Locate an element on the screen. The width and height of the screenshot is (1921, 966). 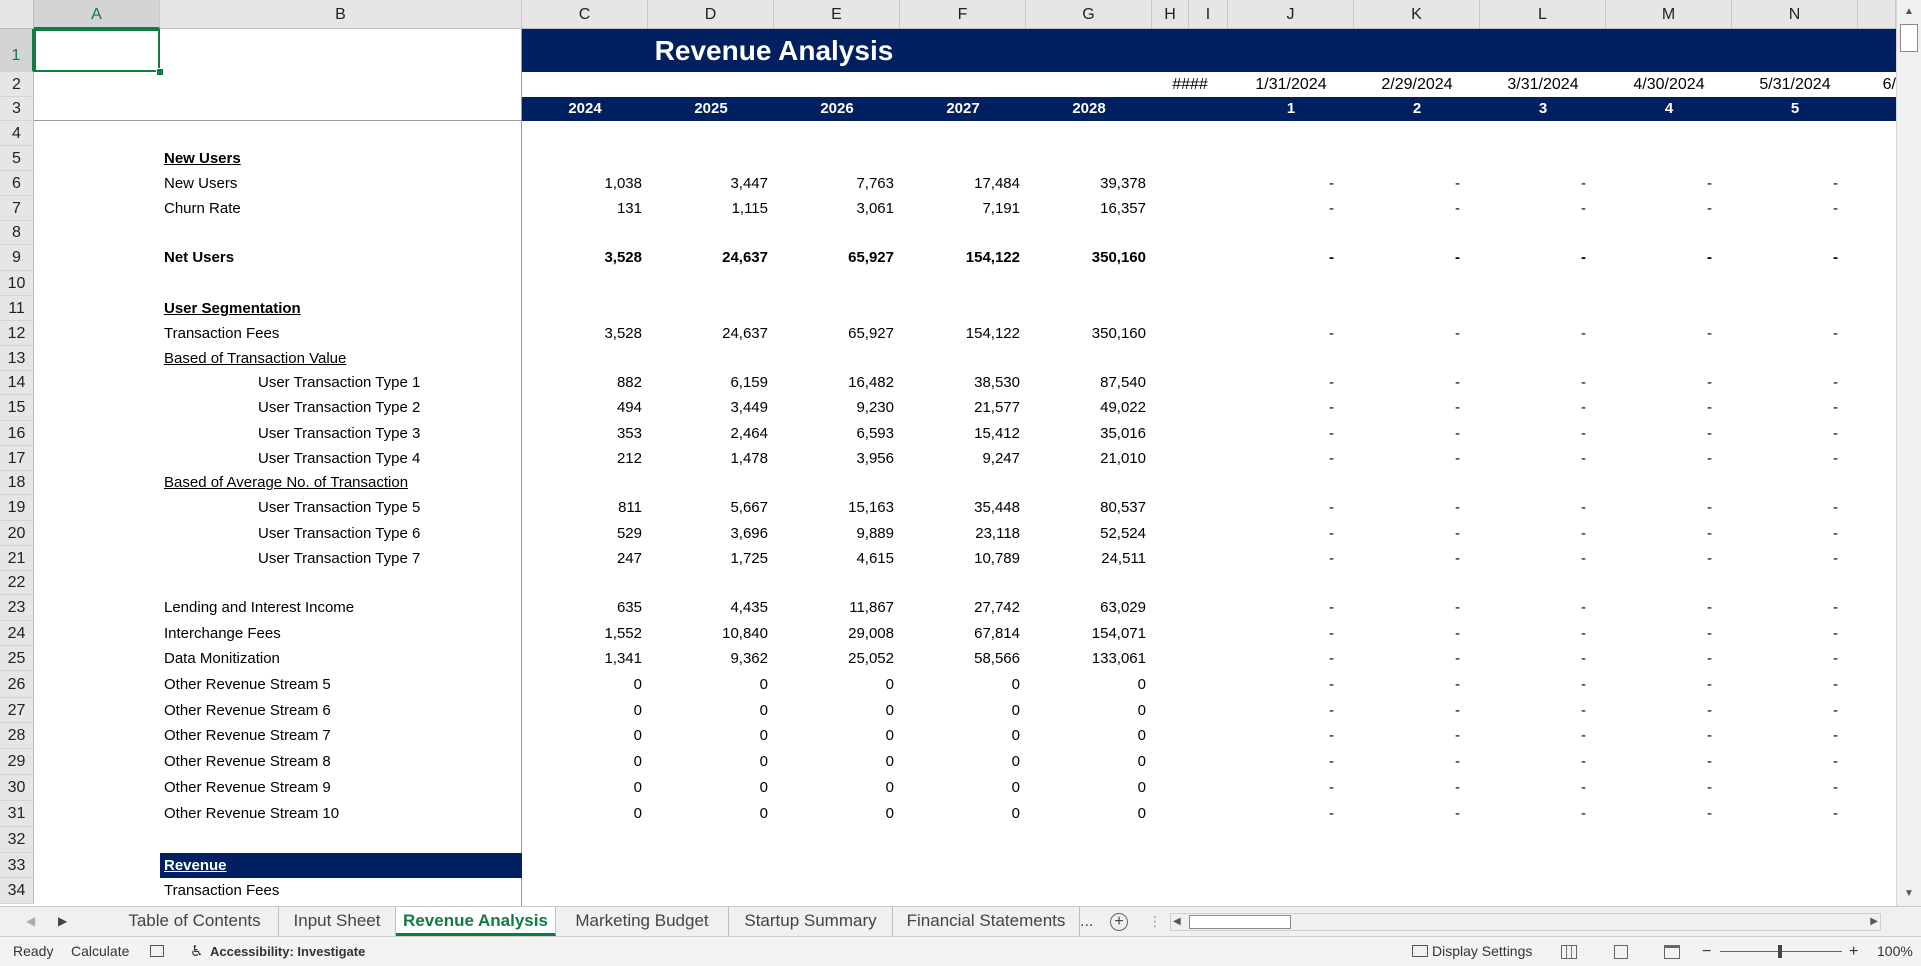
macro-recording-icon is located at coordinates (157, 951).